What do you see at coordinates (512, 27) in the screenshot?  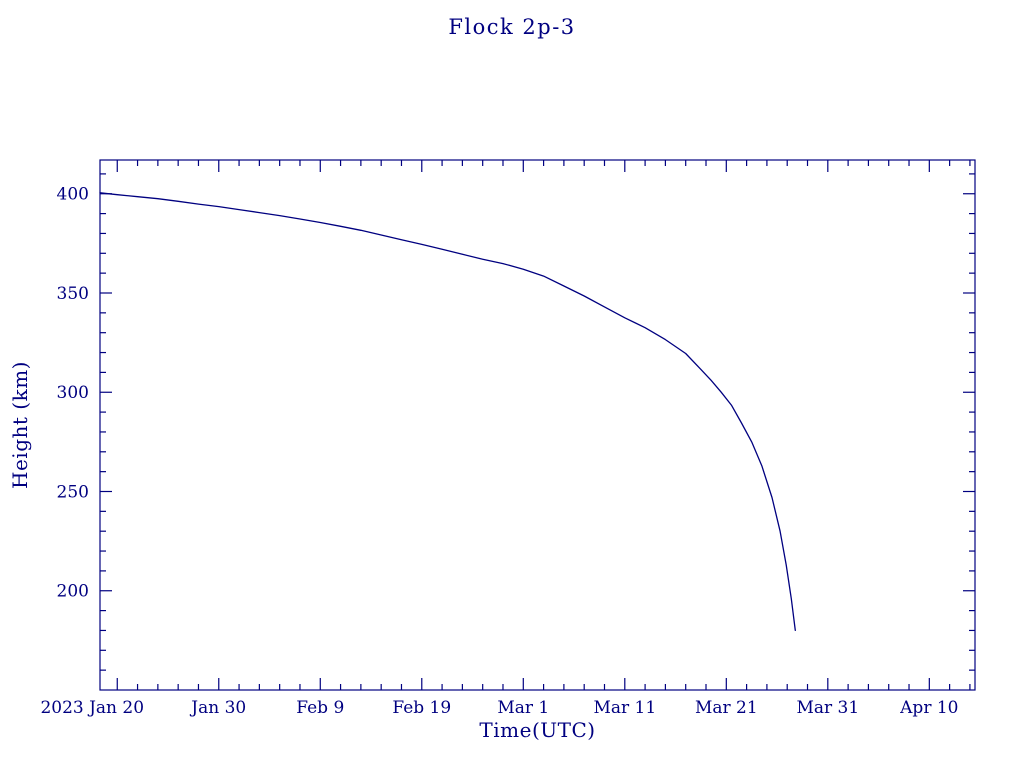 I see `chart-title: Flock 2p-3` at bounding box center [512, 27].